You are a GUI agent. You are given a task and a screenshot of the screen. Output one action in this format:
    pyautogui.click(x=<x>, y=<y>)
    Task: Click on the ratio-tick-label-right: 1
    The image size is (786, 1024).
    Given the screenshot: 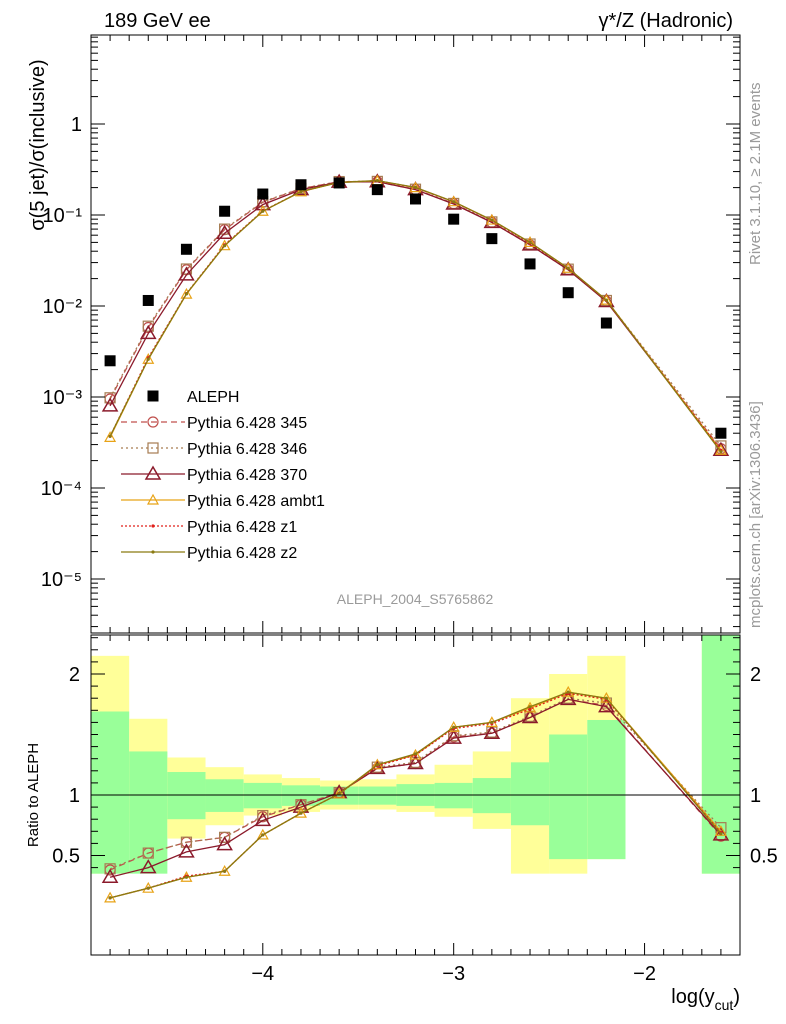 What is the action you would take?
    pyautogui.click(x=755, y=796)
    